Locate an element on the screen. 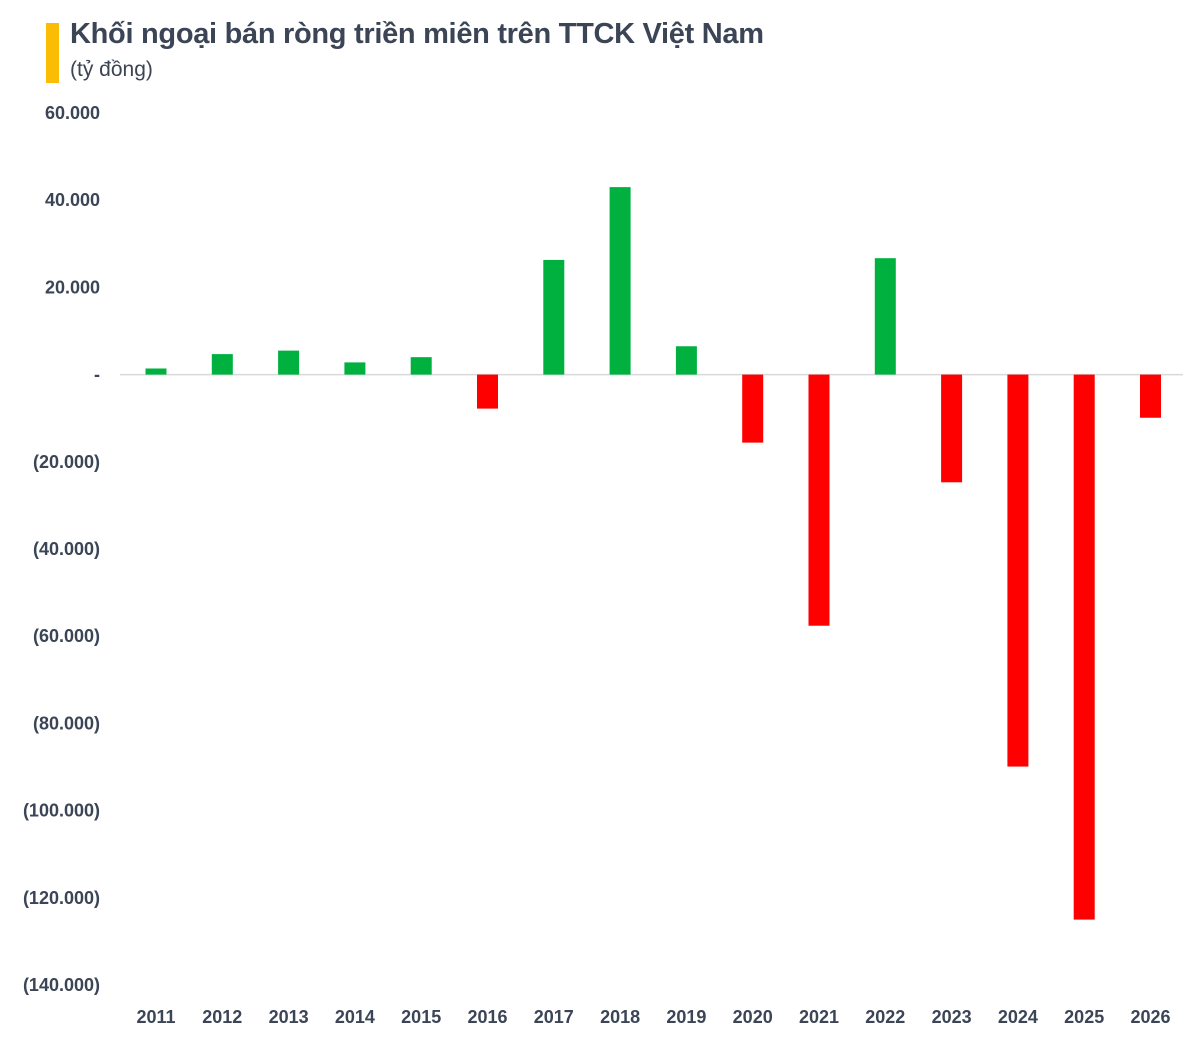  bar-2019 is located at coordinates (686, 360).